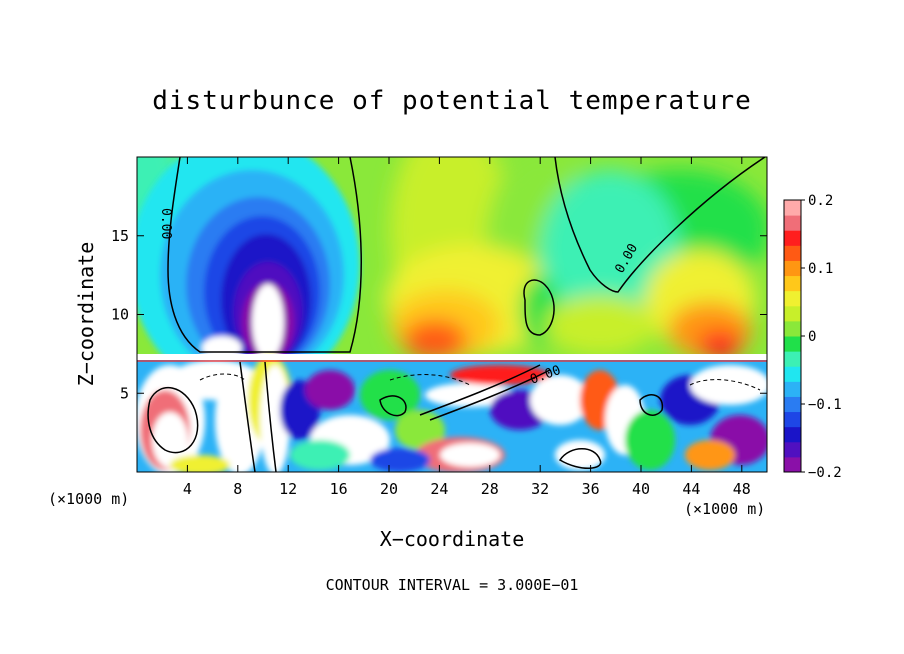  What do you see at coordinates (89, 499) in the screenshot?
I see `x-unit-left: (×1000 m)` at bounding box center [89, 499].